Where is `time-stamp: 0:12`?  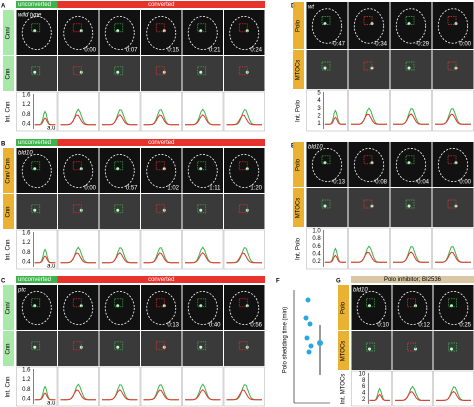 time-stamp: 0:12 is located at coordinates (424, 326).